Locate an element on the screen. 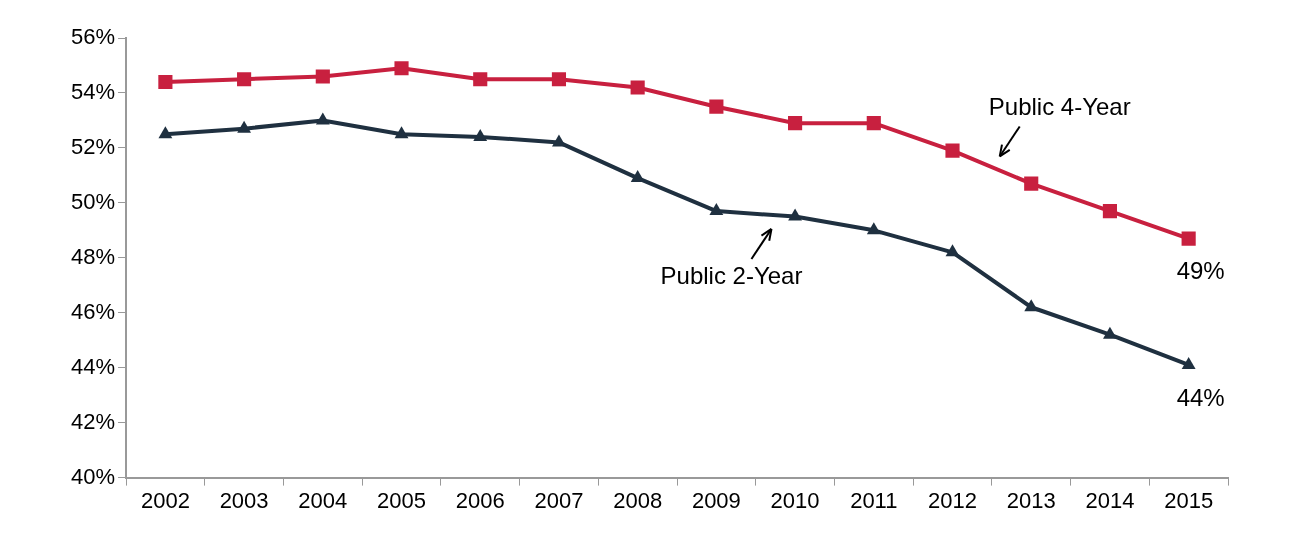 The height and width of the screenshot is (539, 1310). x-tick-label: 2007 is located at coordinates (559, 500).